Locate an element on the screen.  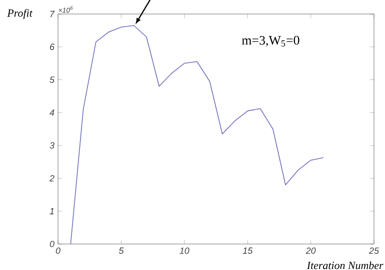
x-tick-label: 0 is located at coordinates (58, 251).